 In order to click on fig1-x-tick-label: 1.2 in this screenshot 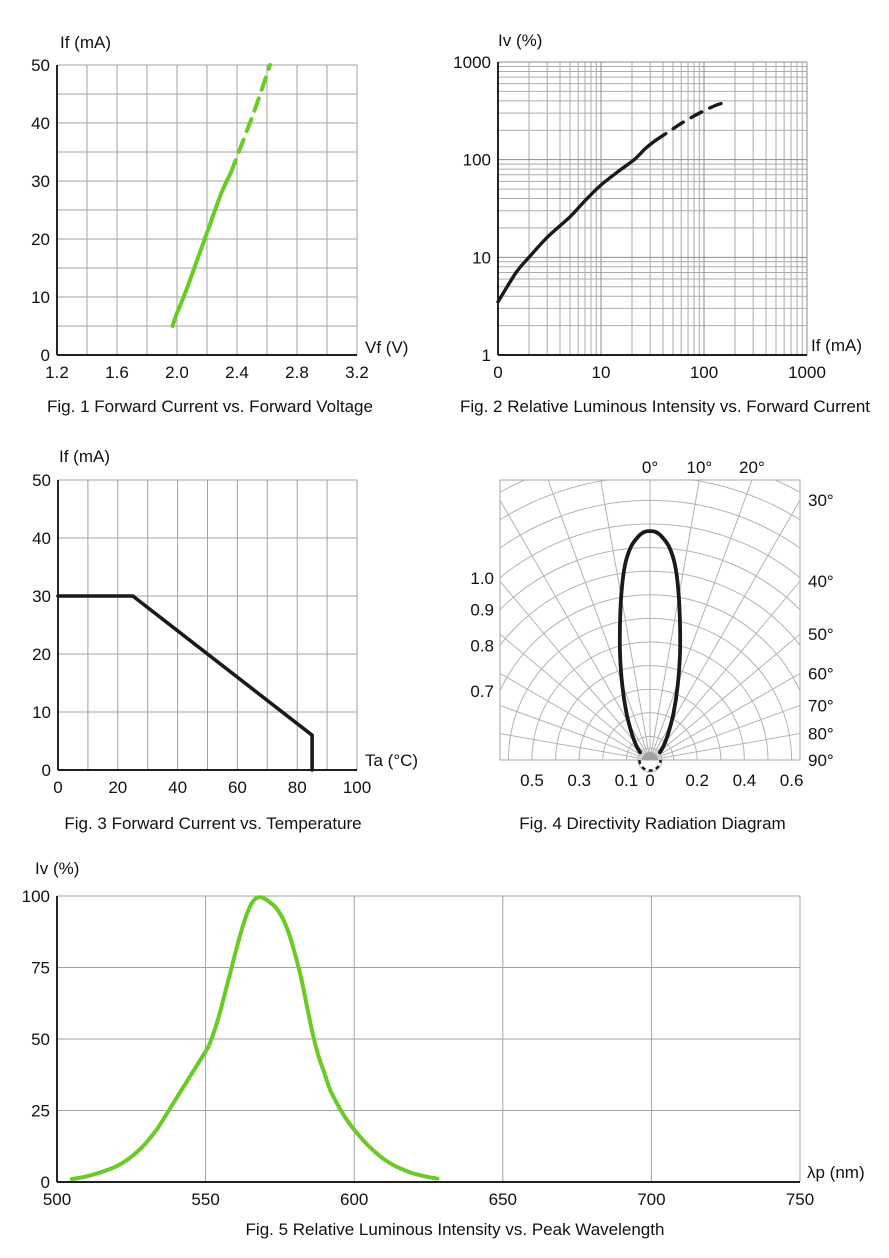, I will do `click(57, 372)`.